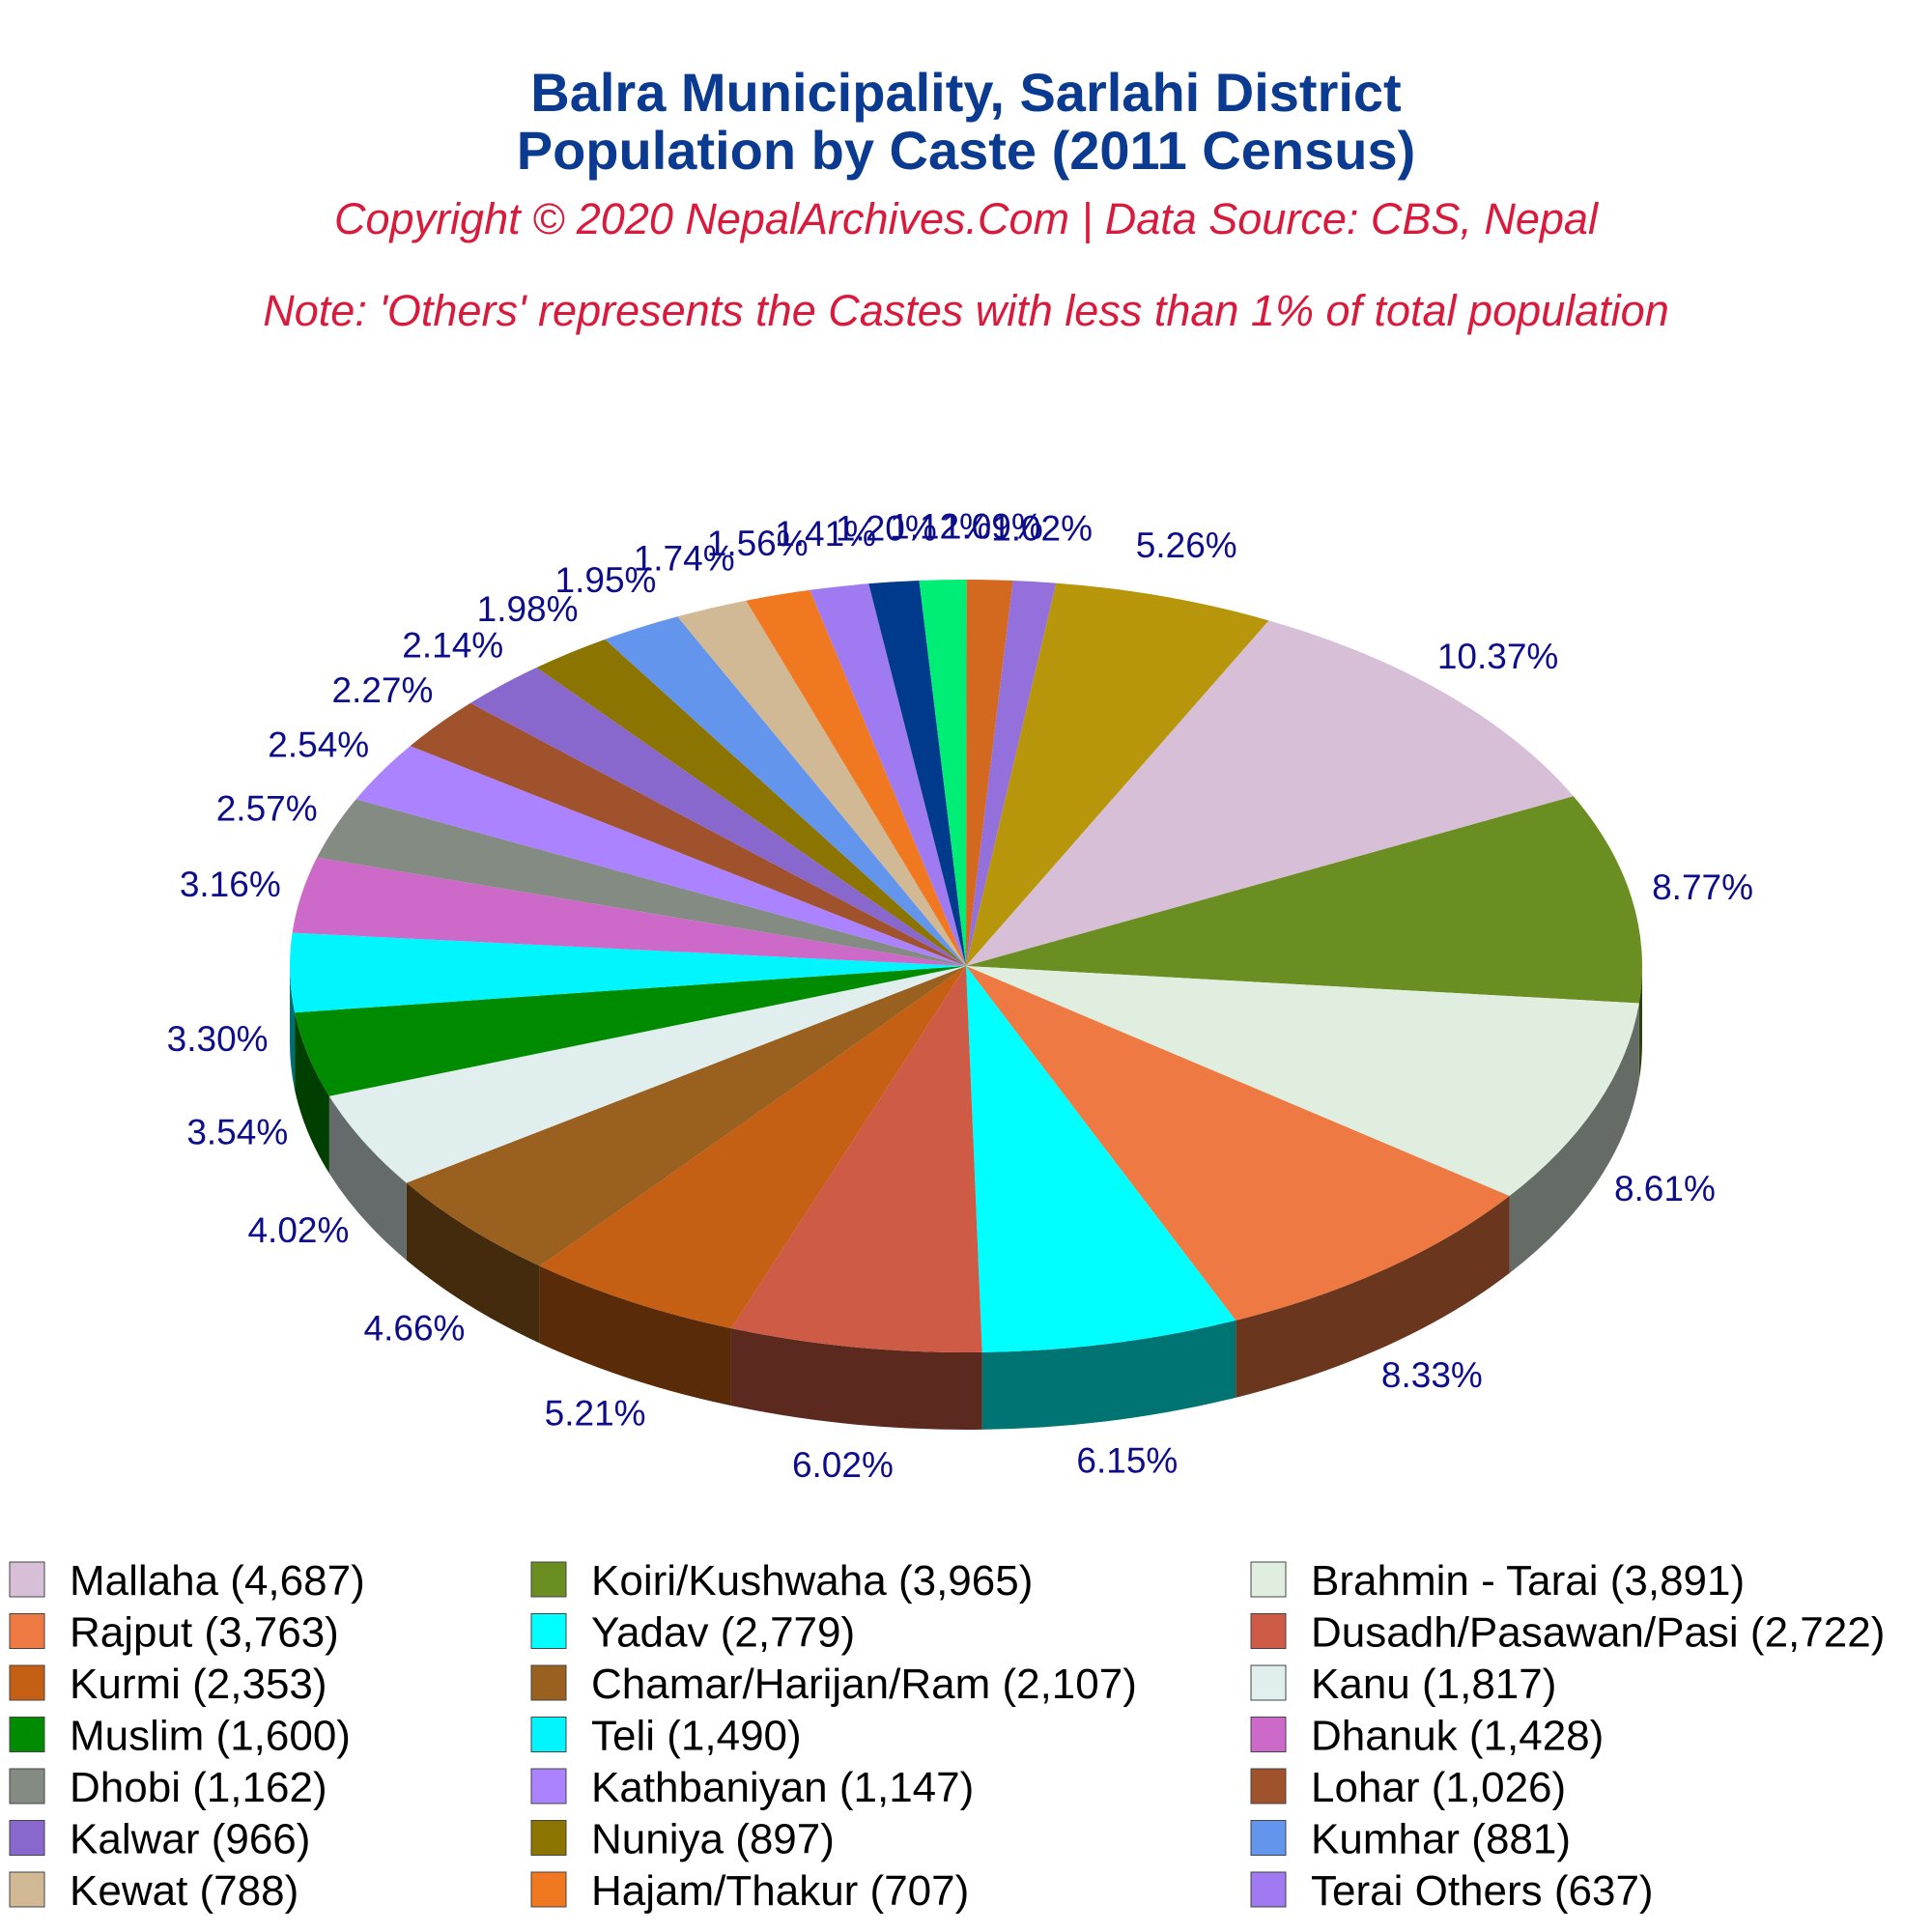 Image resolution: width=1932 pixels, height=1932 pixels. Describe the element at coordinates (1441, 1839) in the screenshot. I see `legend-label-17: Kumhar (881)` at that location.